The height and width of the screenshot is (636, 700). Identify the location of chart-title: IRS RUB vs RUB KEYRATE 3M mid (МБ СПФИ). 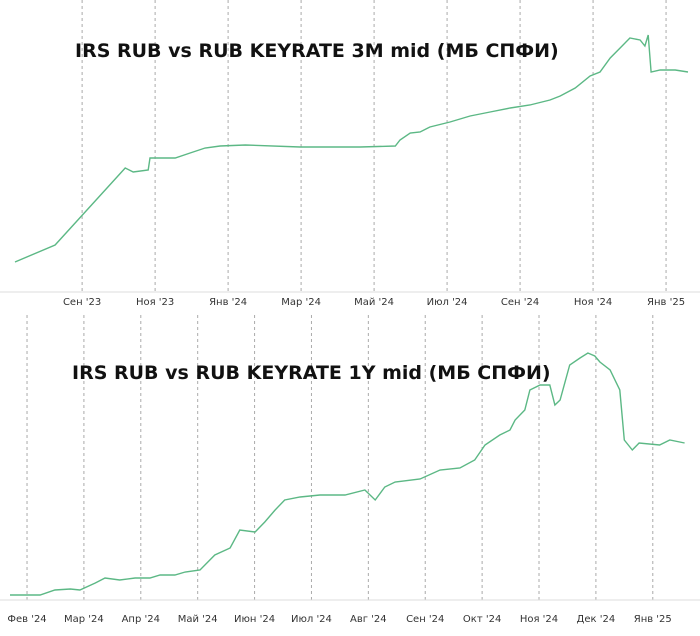
(317, 51).